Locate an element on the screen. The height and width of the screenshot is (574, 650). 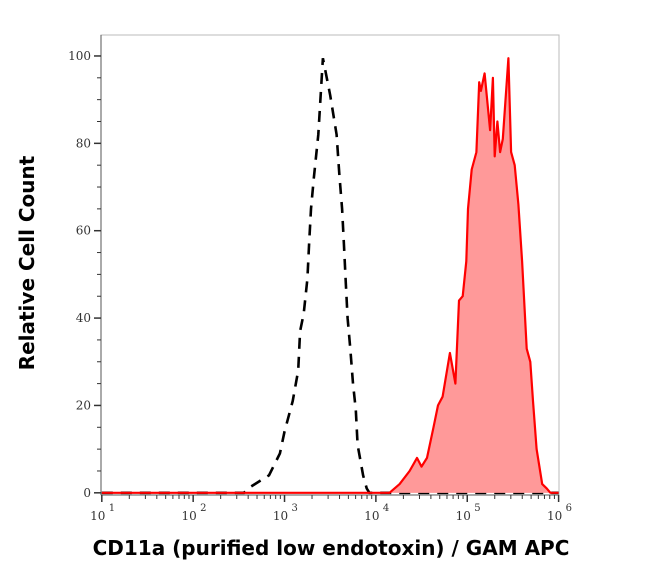
y-tick-label: 40 is located at coordinates (83, 318).